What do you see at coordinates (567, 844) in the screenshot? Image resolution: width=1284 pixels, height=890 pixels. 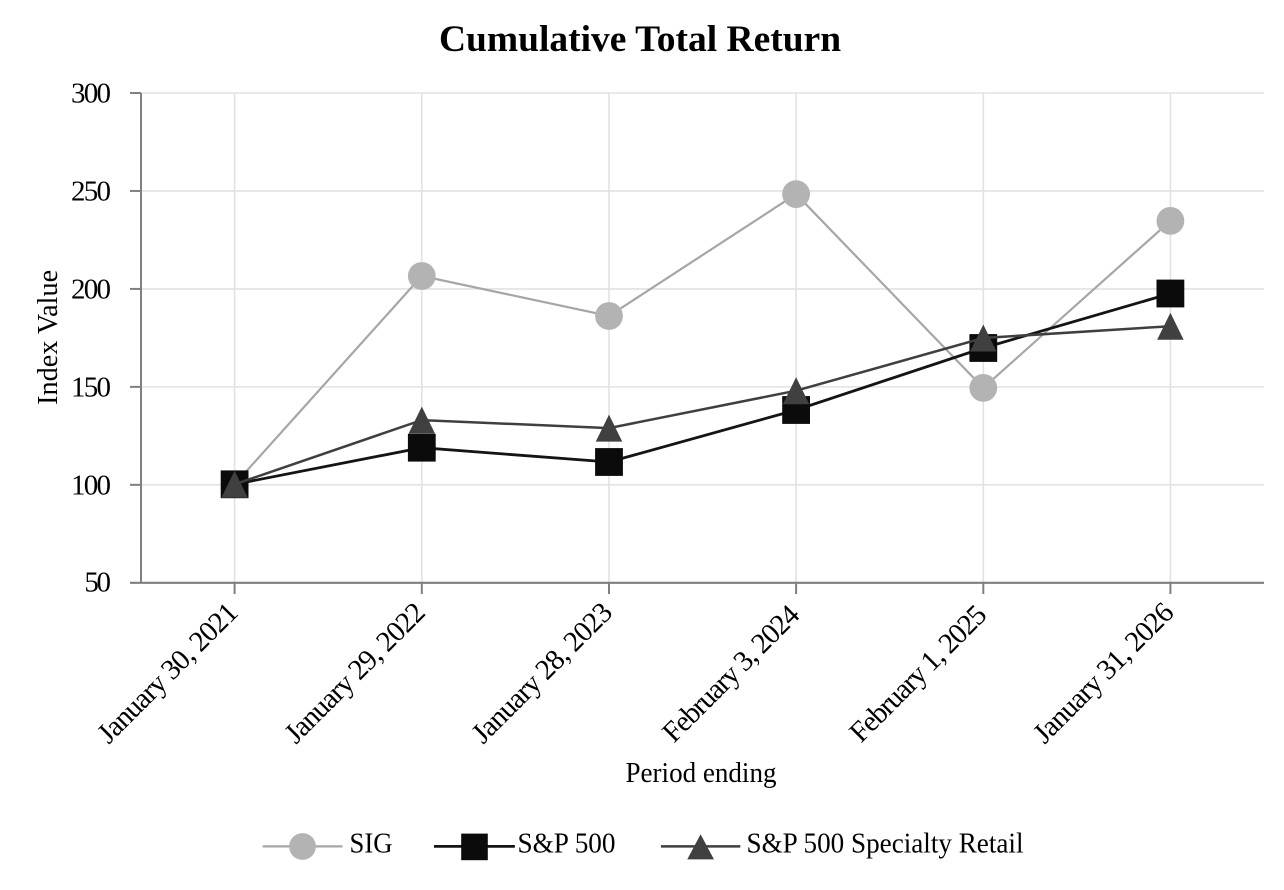 I see `svg-text: S&P 500` at bounding box center [567, 844].